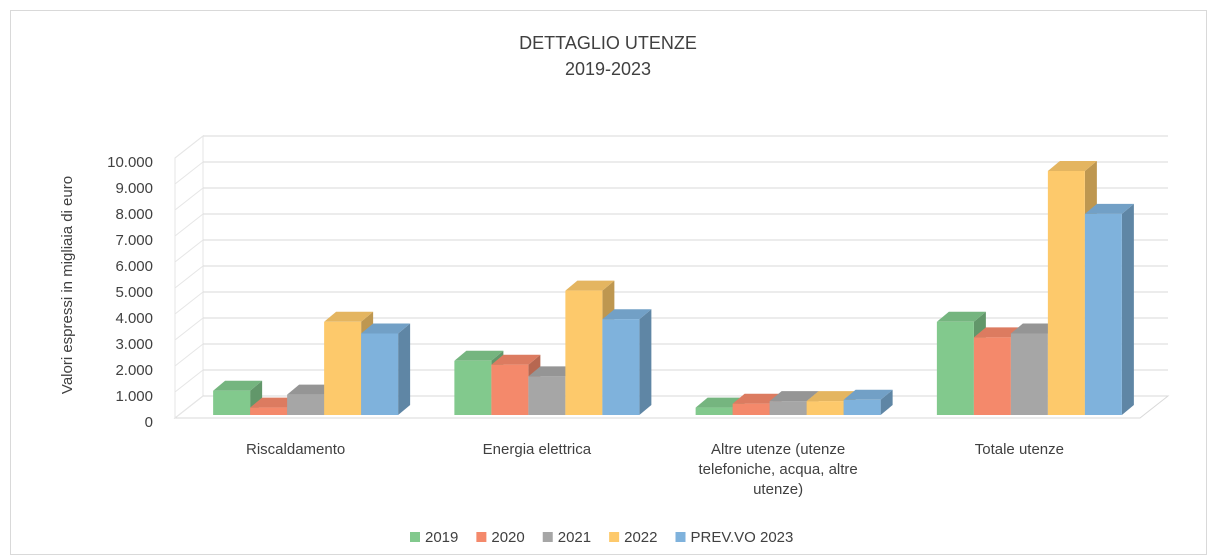  Describe the element at coordinates (441, 537) in the screenshot. I see `legend-label: 2019` at that location.